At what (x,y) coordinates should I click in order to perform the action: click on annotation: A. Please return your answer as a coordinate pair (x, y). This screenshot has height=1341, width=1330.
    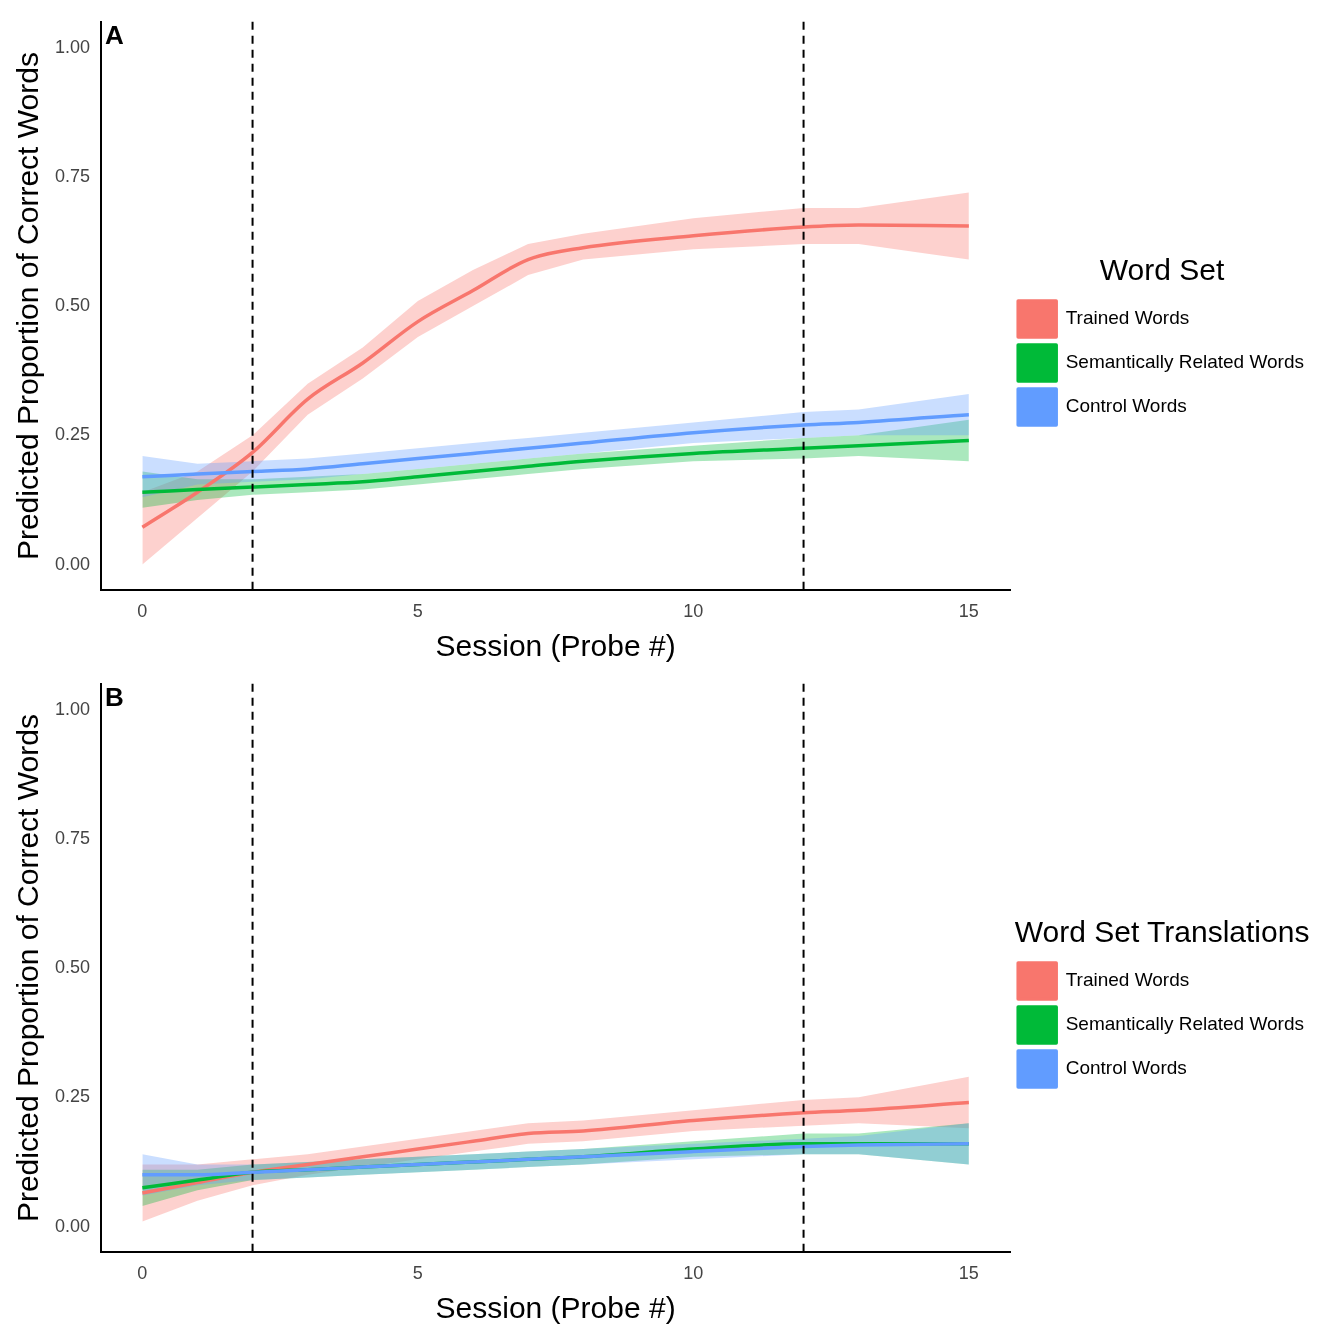
    Looking at the image, I should click on (115, 34).